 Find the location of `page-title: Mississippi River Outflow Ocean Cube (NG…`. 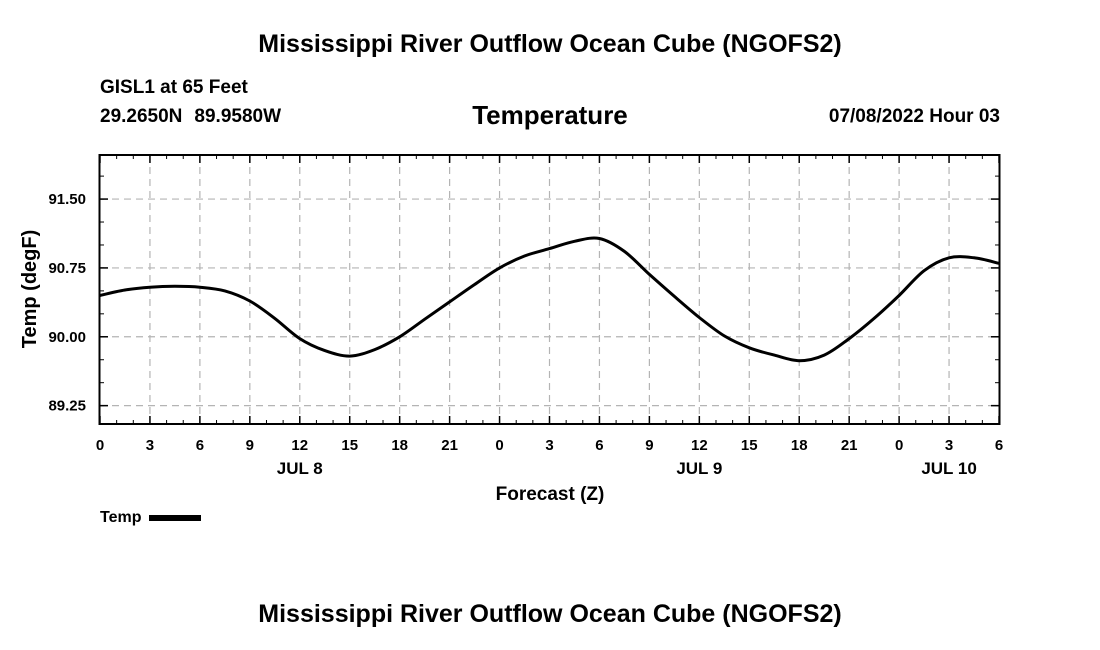

page-title: Mississippi River Outflow Ocean Cube (NG… is located at coordinates (550, 44).